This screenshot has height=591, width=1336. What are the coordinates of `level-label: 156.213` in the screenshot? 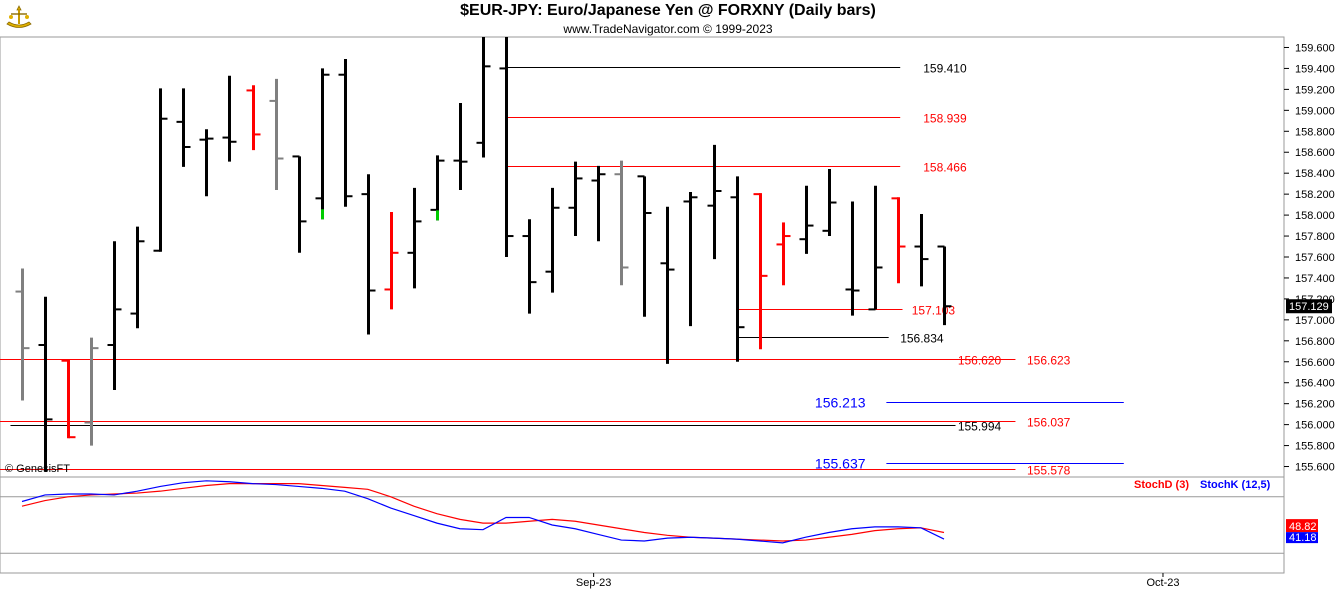 It's located at (840, 403).